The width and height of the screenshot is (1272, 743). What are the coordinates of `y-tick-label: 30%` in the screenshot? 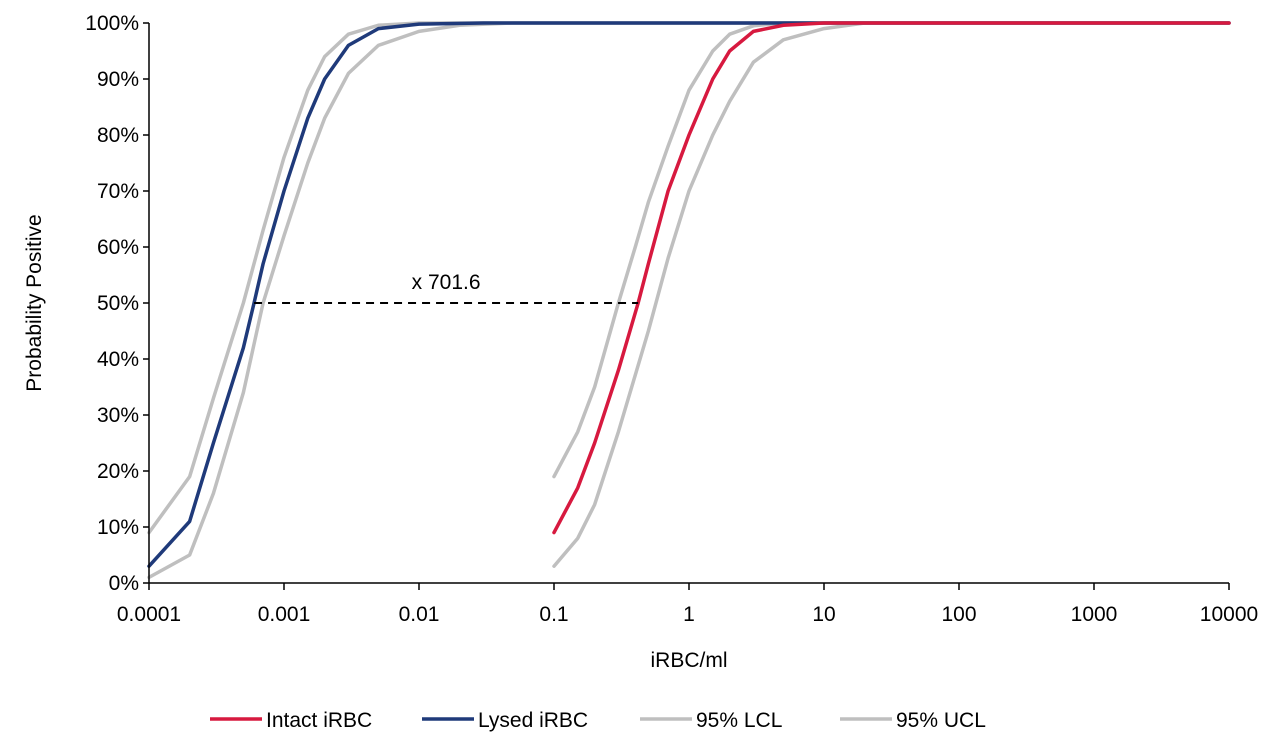 It's located at (118, 415).